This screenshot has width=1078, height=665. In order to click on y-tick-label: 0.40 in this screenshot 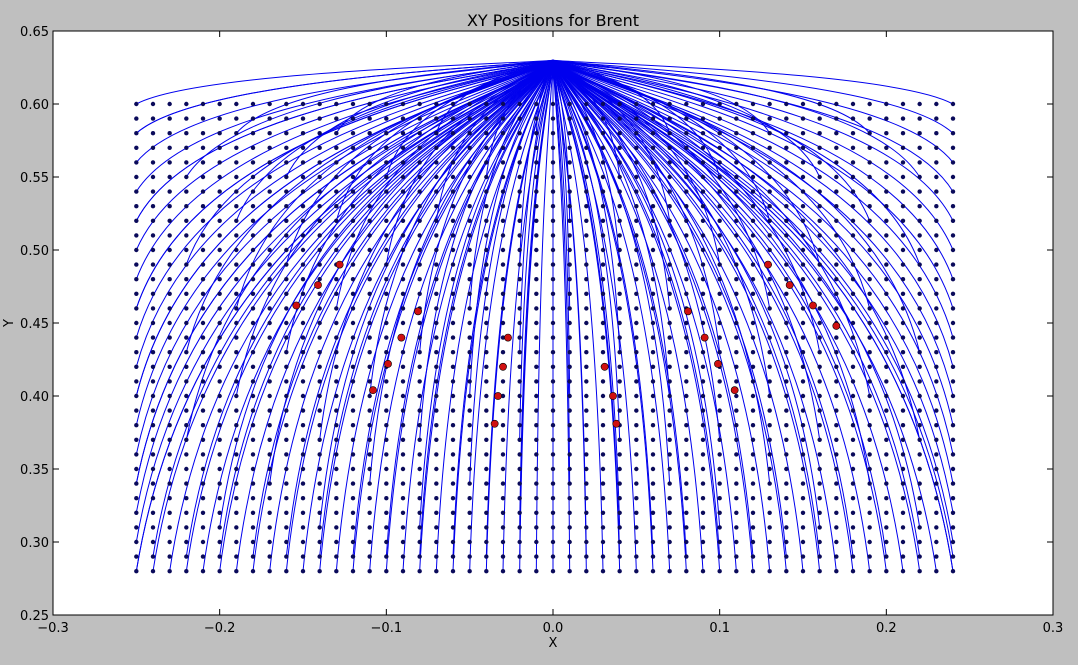, I will do `click(34, 397)`.